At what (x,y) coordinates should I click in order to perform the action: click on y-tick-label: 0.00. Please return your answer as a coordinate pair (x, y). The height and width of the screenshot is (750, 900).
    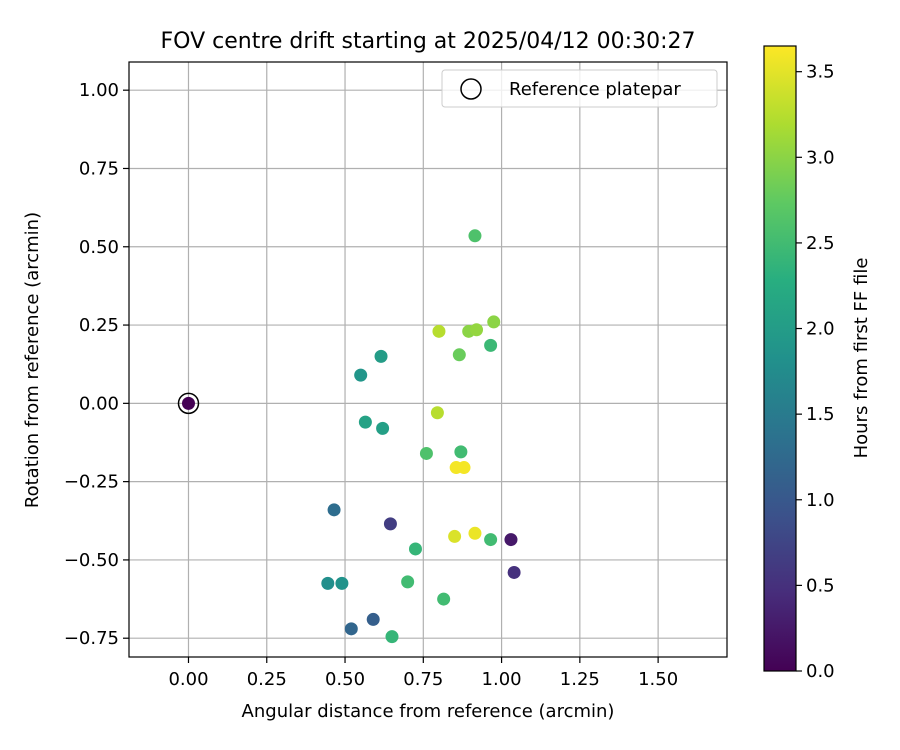
    Looking at the image, I should click on (99, 403).